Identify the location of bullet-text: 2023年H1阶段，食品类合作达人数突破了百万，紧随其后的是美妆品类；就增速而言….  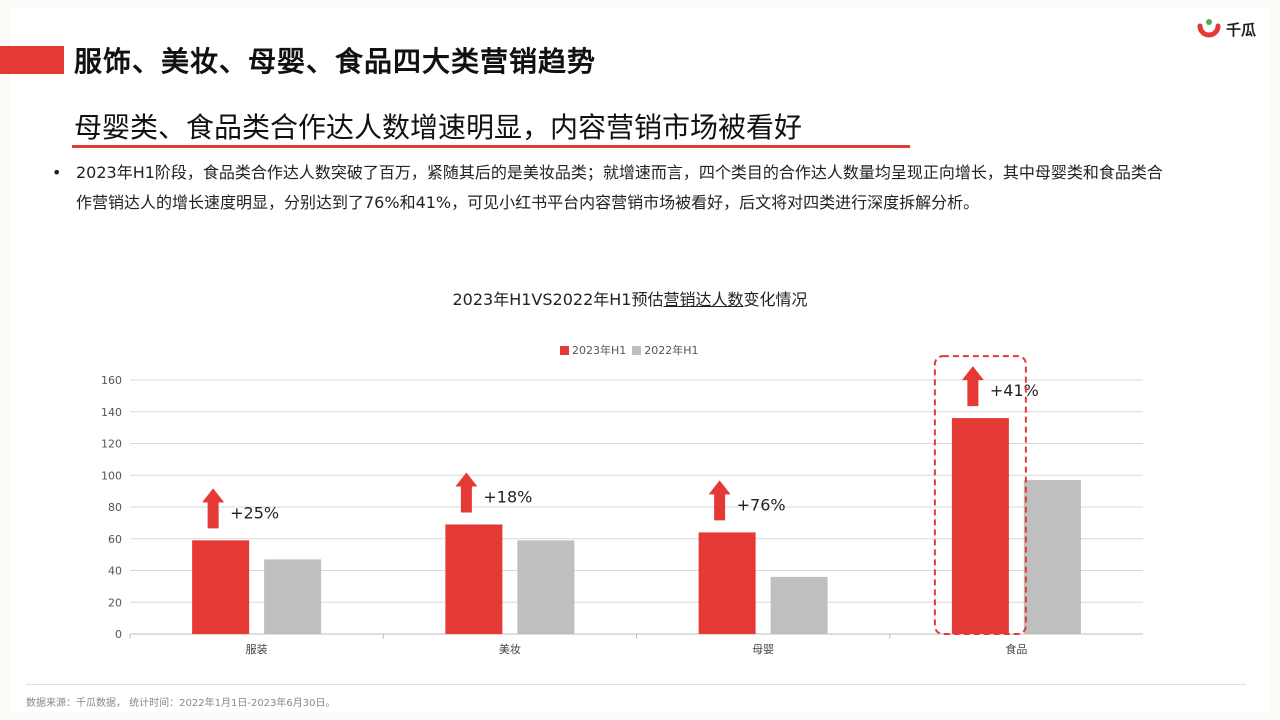
(619, 187).